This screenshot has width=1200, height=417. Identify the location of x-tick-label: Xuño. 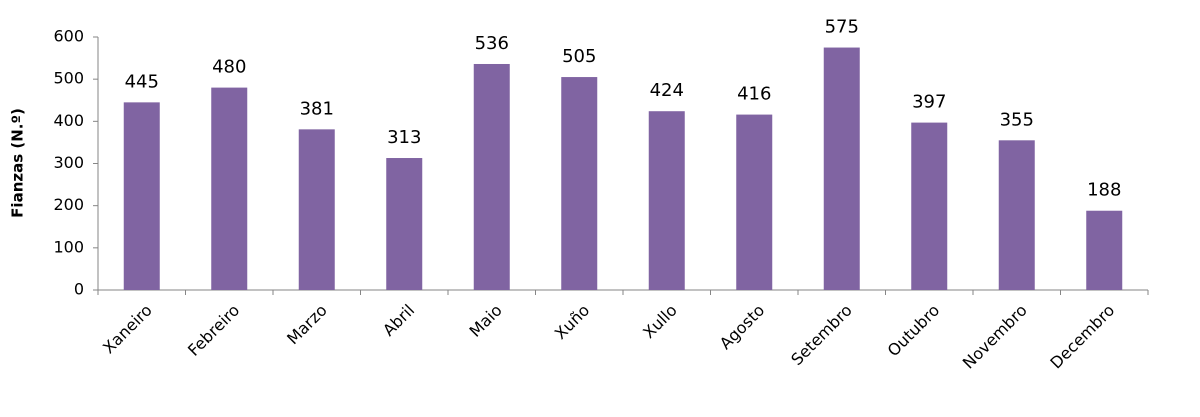
(572, 322).